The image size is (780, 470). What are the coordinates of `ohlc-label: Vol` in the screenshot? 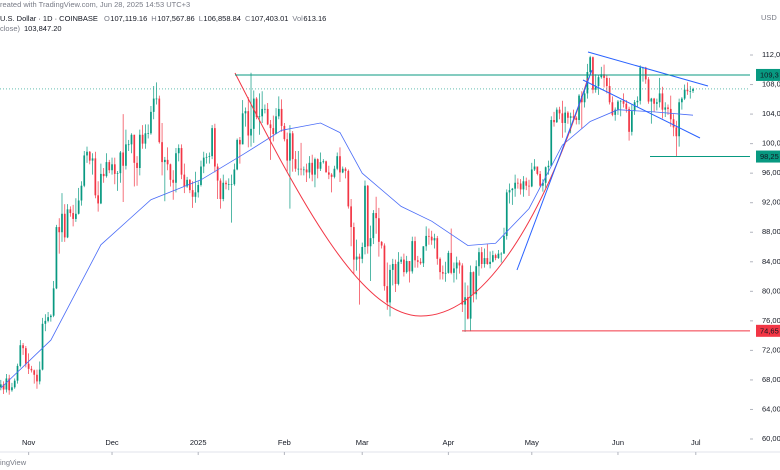 It's located at (297, 18).